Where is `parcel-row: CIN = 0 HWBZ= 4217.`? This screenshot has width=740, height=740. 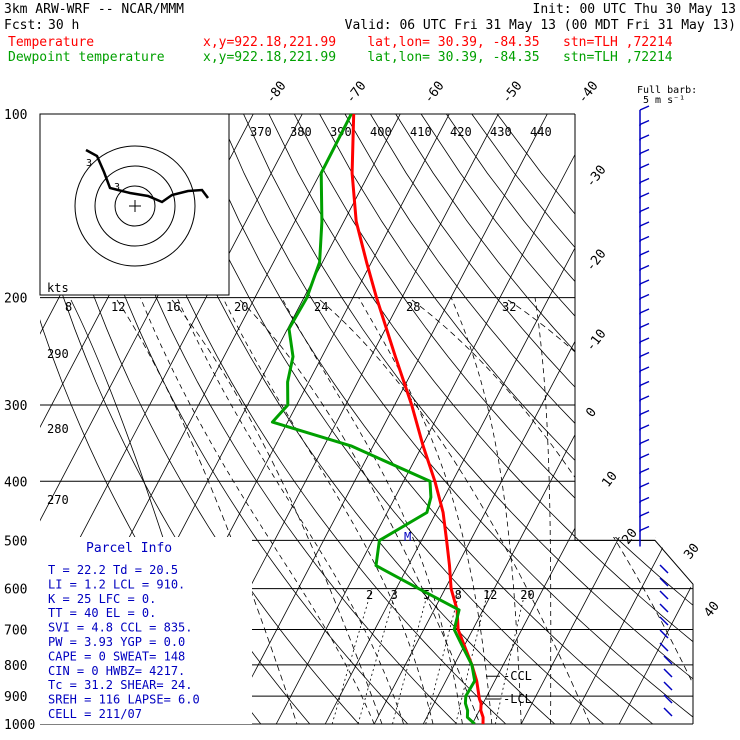
parcel-row: CIN = 0 HWBZ= 4217. is located at coordinates (116, 671).